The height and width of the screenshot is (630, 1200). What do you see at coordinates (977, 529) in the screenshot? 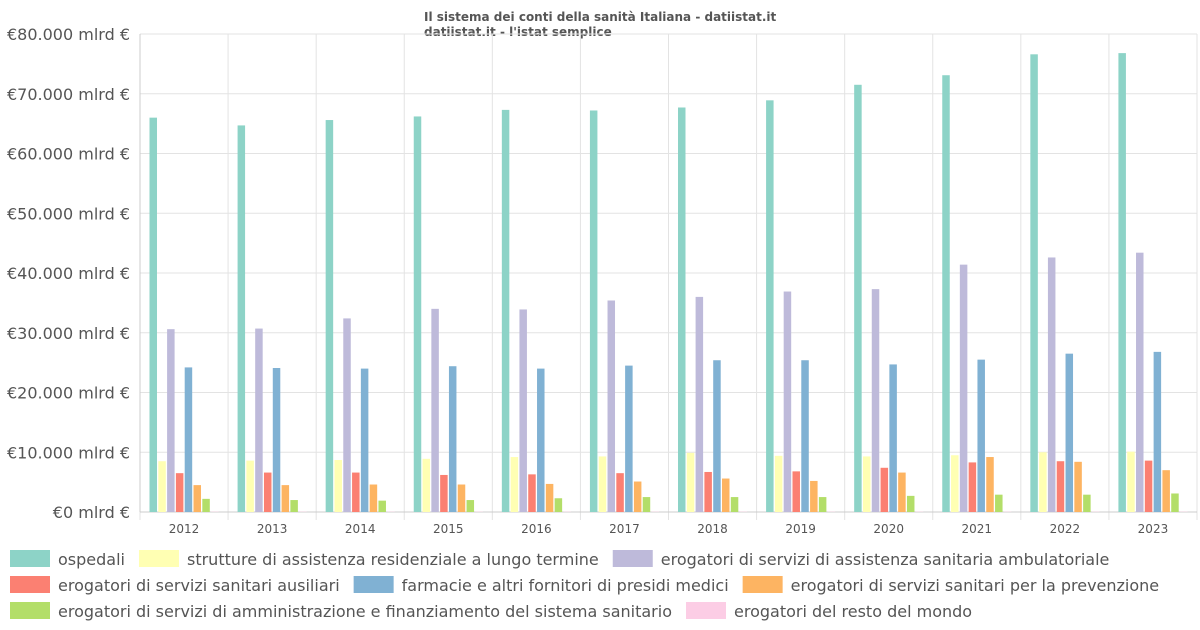
I see `x-tick-label: 2021` at bounding box center [977, 529].